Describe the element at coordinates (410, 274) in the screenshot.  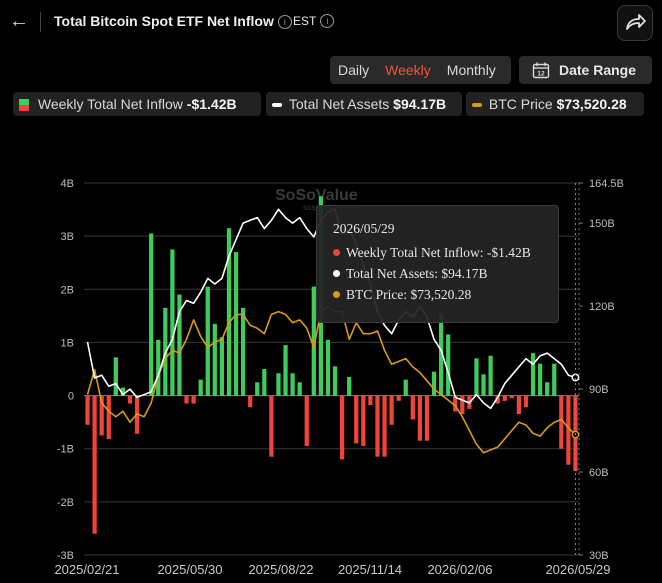
I see `tooltip-assets: Total Net Assets: $94.17B` at that location.